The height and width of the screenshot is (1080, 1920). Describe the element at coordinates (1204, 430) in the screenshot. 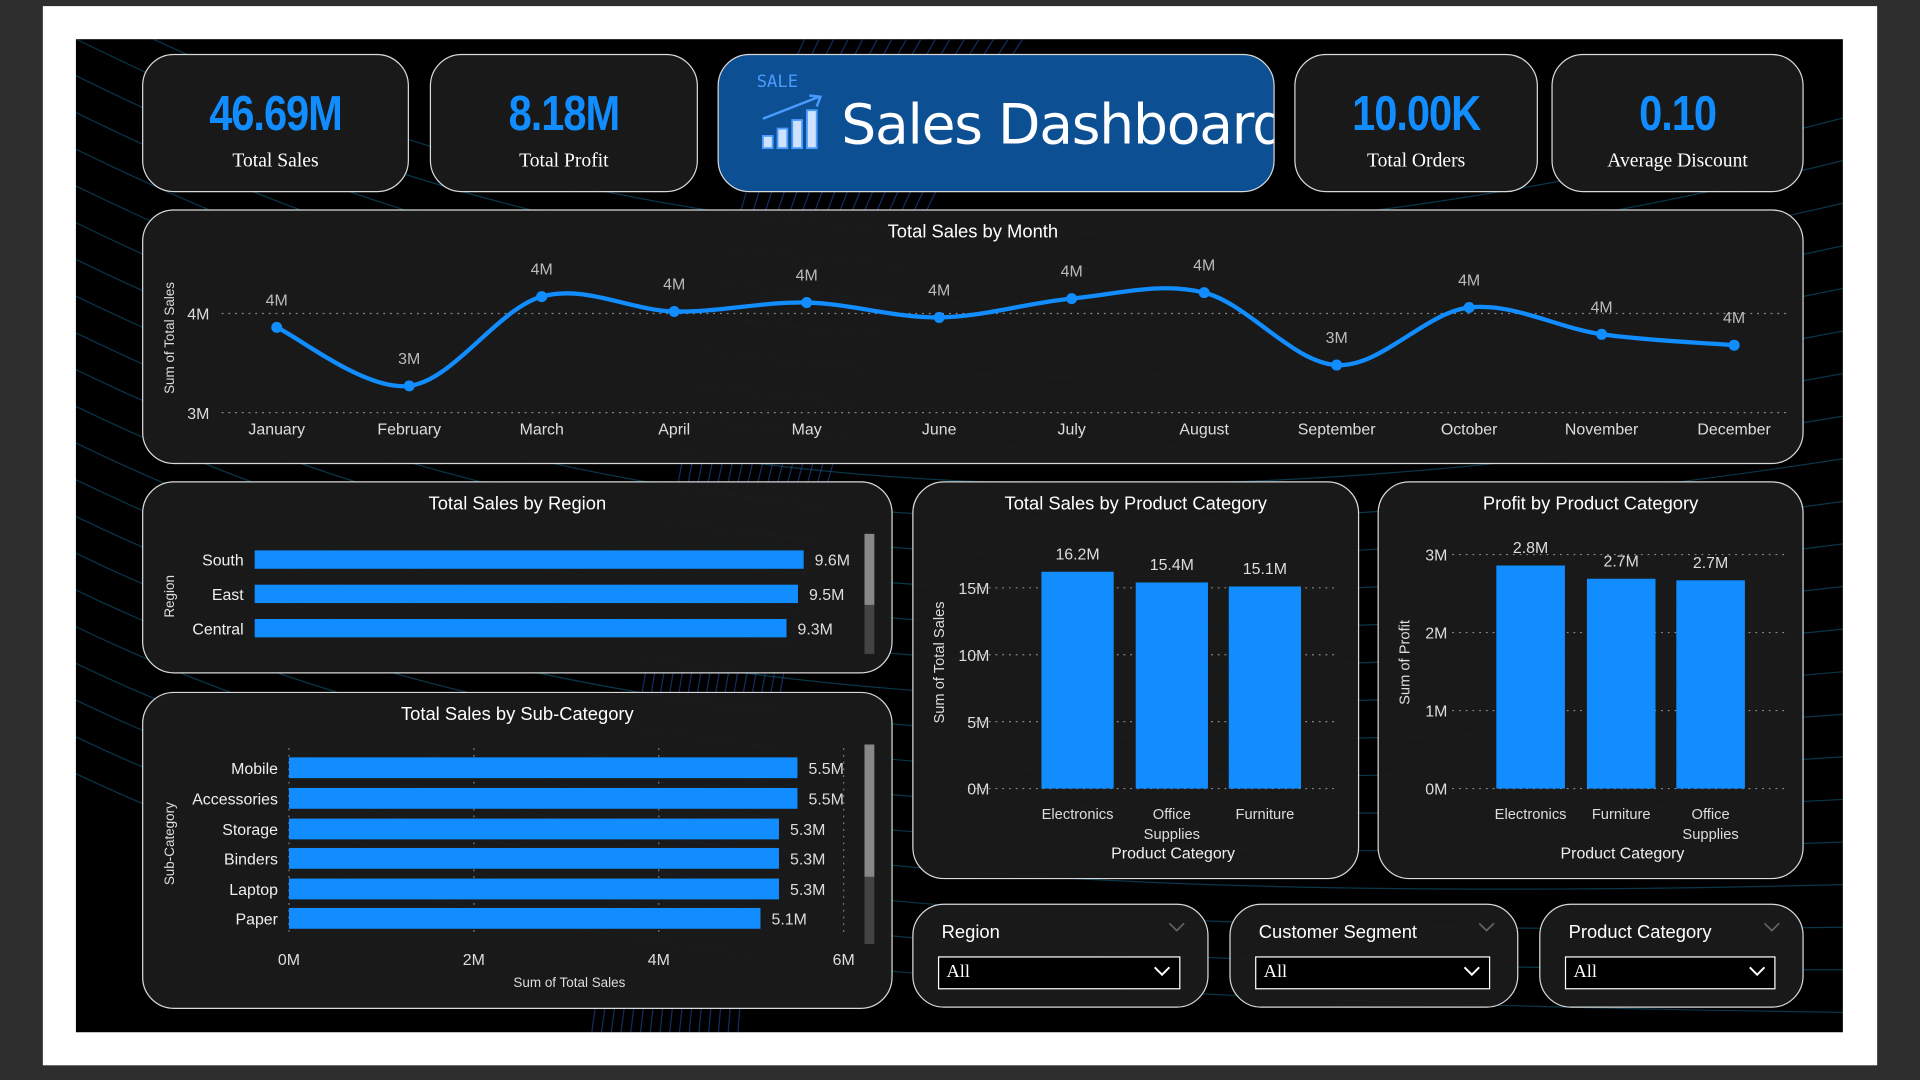

I see `x-tick-label: August` at that location.